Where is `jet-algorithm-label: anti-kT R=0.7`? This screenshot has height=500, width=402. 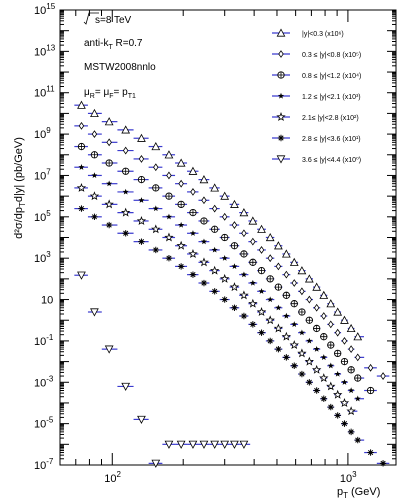
jet-algorithm-label: anti-kT R=0.7 is located at coordinates (113, 44).